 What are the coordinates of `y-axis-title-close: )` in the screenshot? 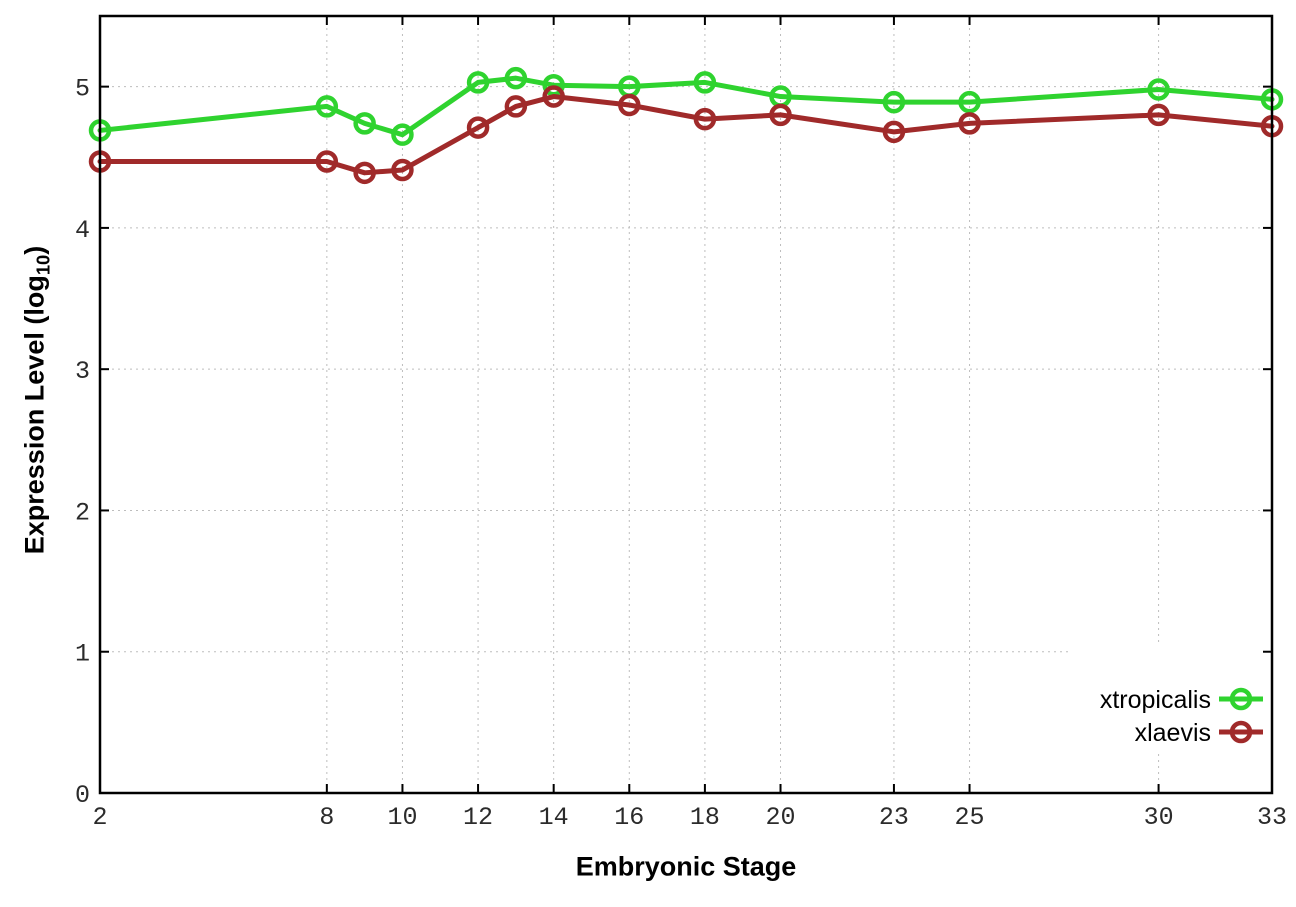 It's located at (34, 250).